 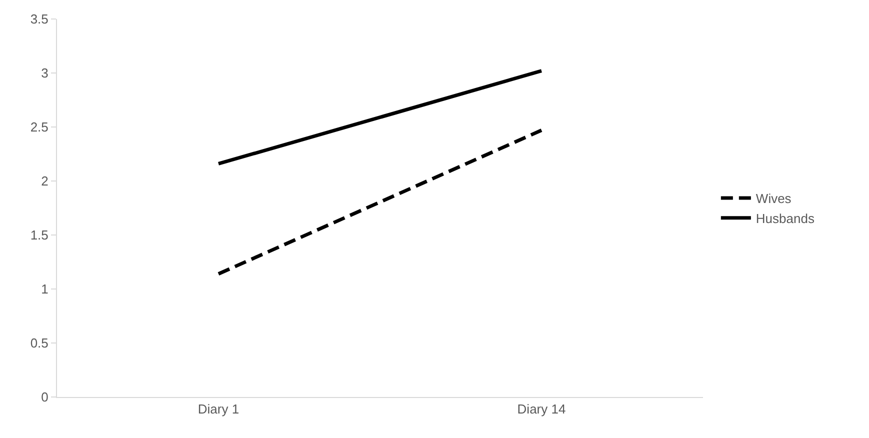 I want to click on y-tick-label: 0, so click(x=44, y=397).